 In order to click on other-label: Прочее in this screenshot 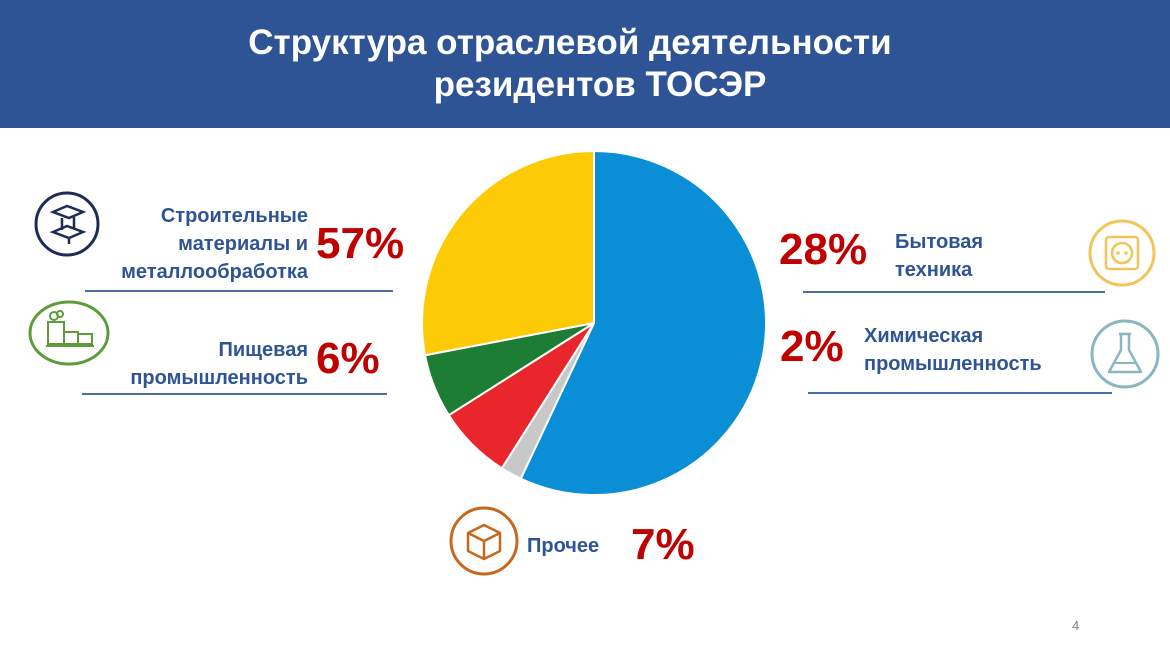, I will do `click(563, 546)`.